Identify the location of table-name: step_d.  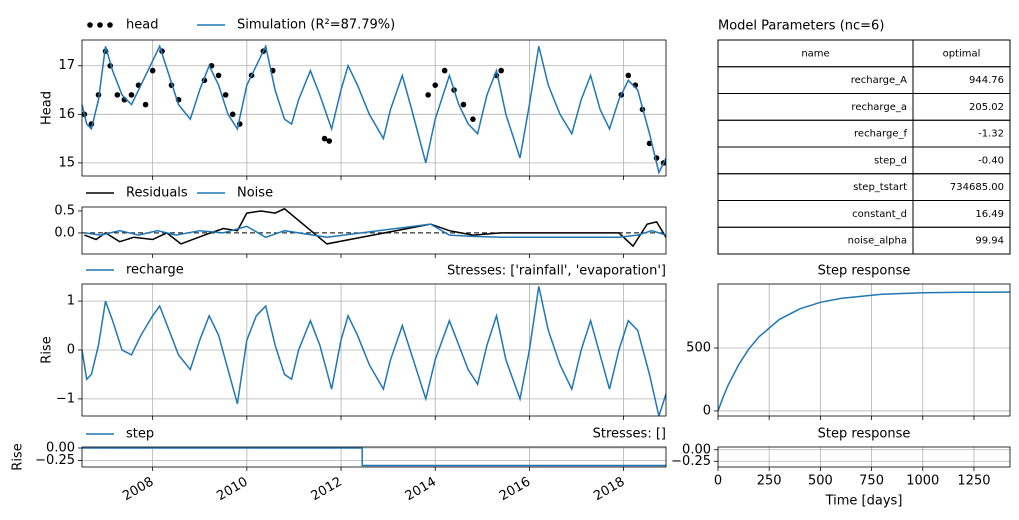
(890, 160).